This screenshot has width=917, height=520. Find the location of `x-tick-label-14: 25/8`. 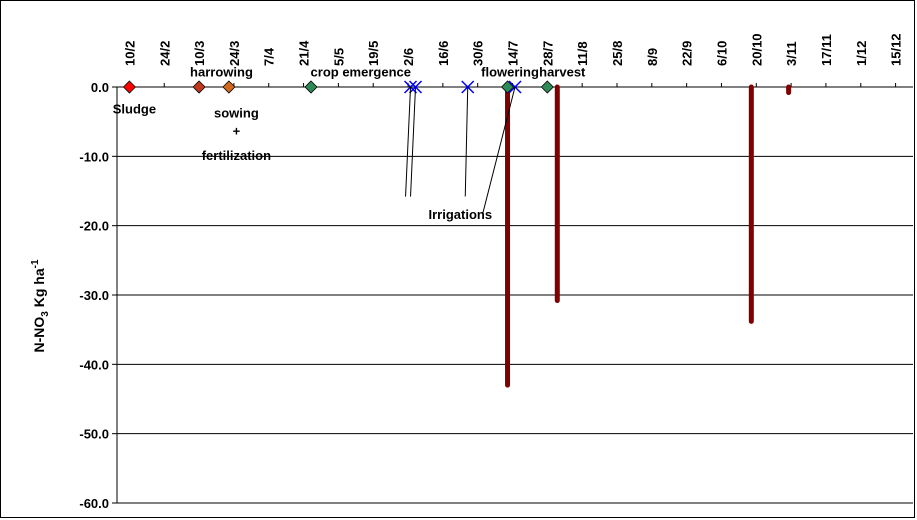

x-tick-label-14: 25/8 is located at coordinates (617, 53).